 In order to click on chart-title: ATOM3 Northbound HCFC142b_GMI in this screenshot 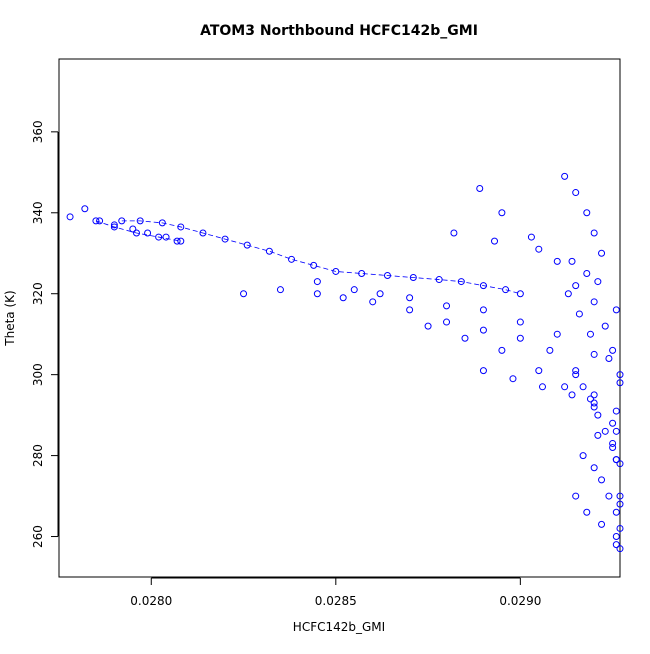, I will do `click(339, 31)`.